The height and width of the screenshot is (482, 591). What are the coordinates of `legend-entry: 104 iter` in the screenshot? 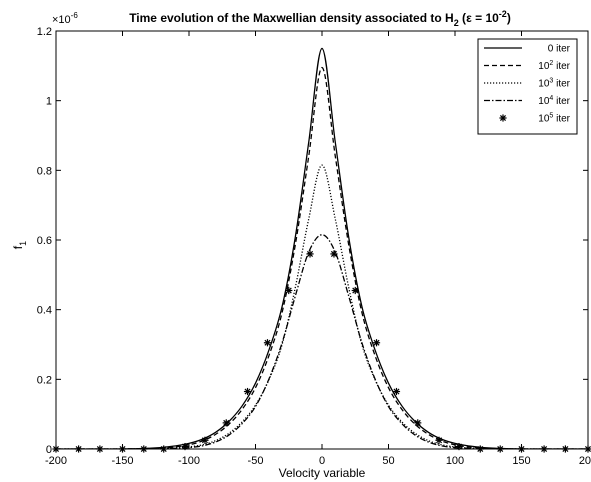 It's located at (527, 101).